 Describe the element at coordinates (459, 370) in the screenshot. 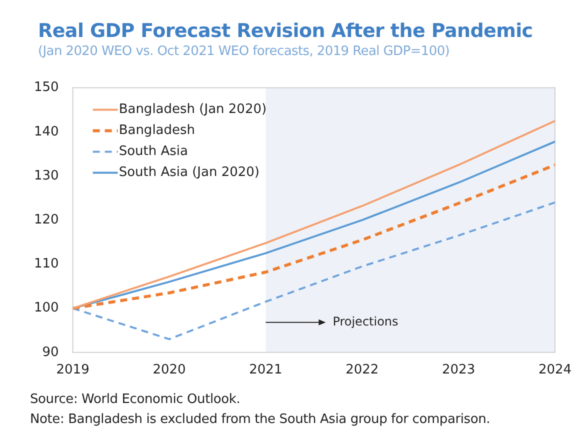

I see `x-tick-label: 2023` at that location.